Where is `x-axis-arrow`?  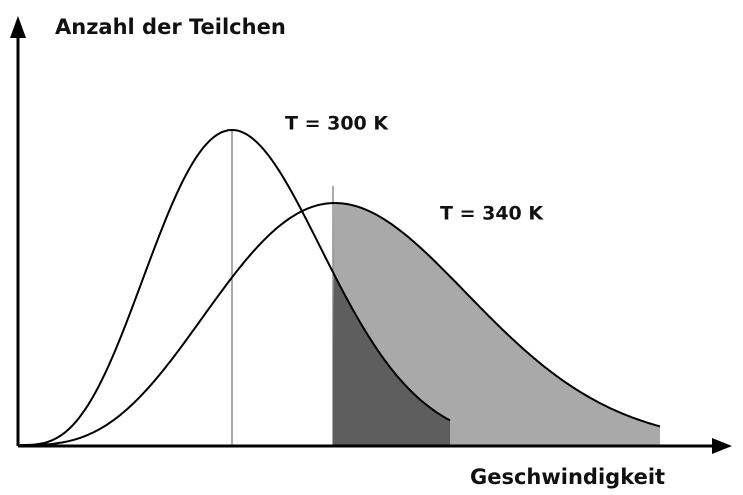
x-axis-arrow is located at coordinates (722, 446).